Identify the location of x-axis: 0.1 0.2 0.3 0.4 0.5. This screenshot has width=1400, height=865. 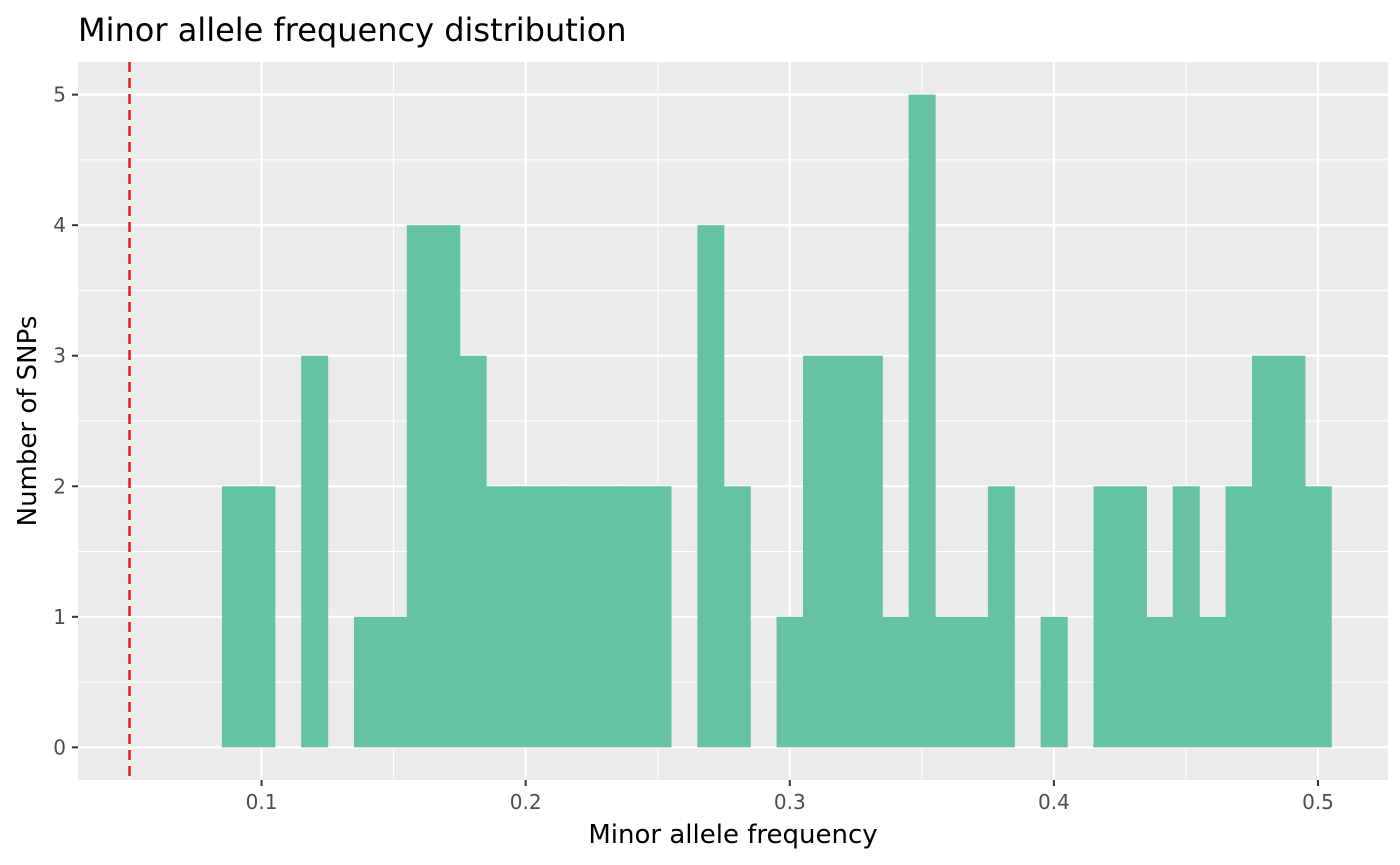
(790, 797).